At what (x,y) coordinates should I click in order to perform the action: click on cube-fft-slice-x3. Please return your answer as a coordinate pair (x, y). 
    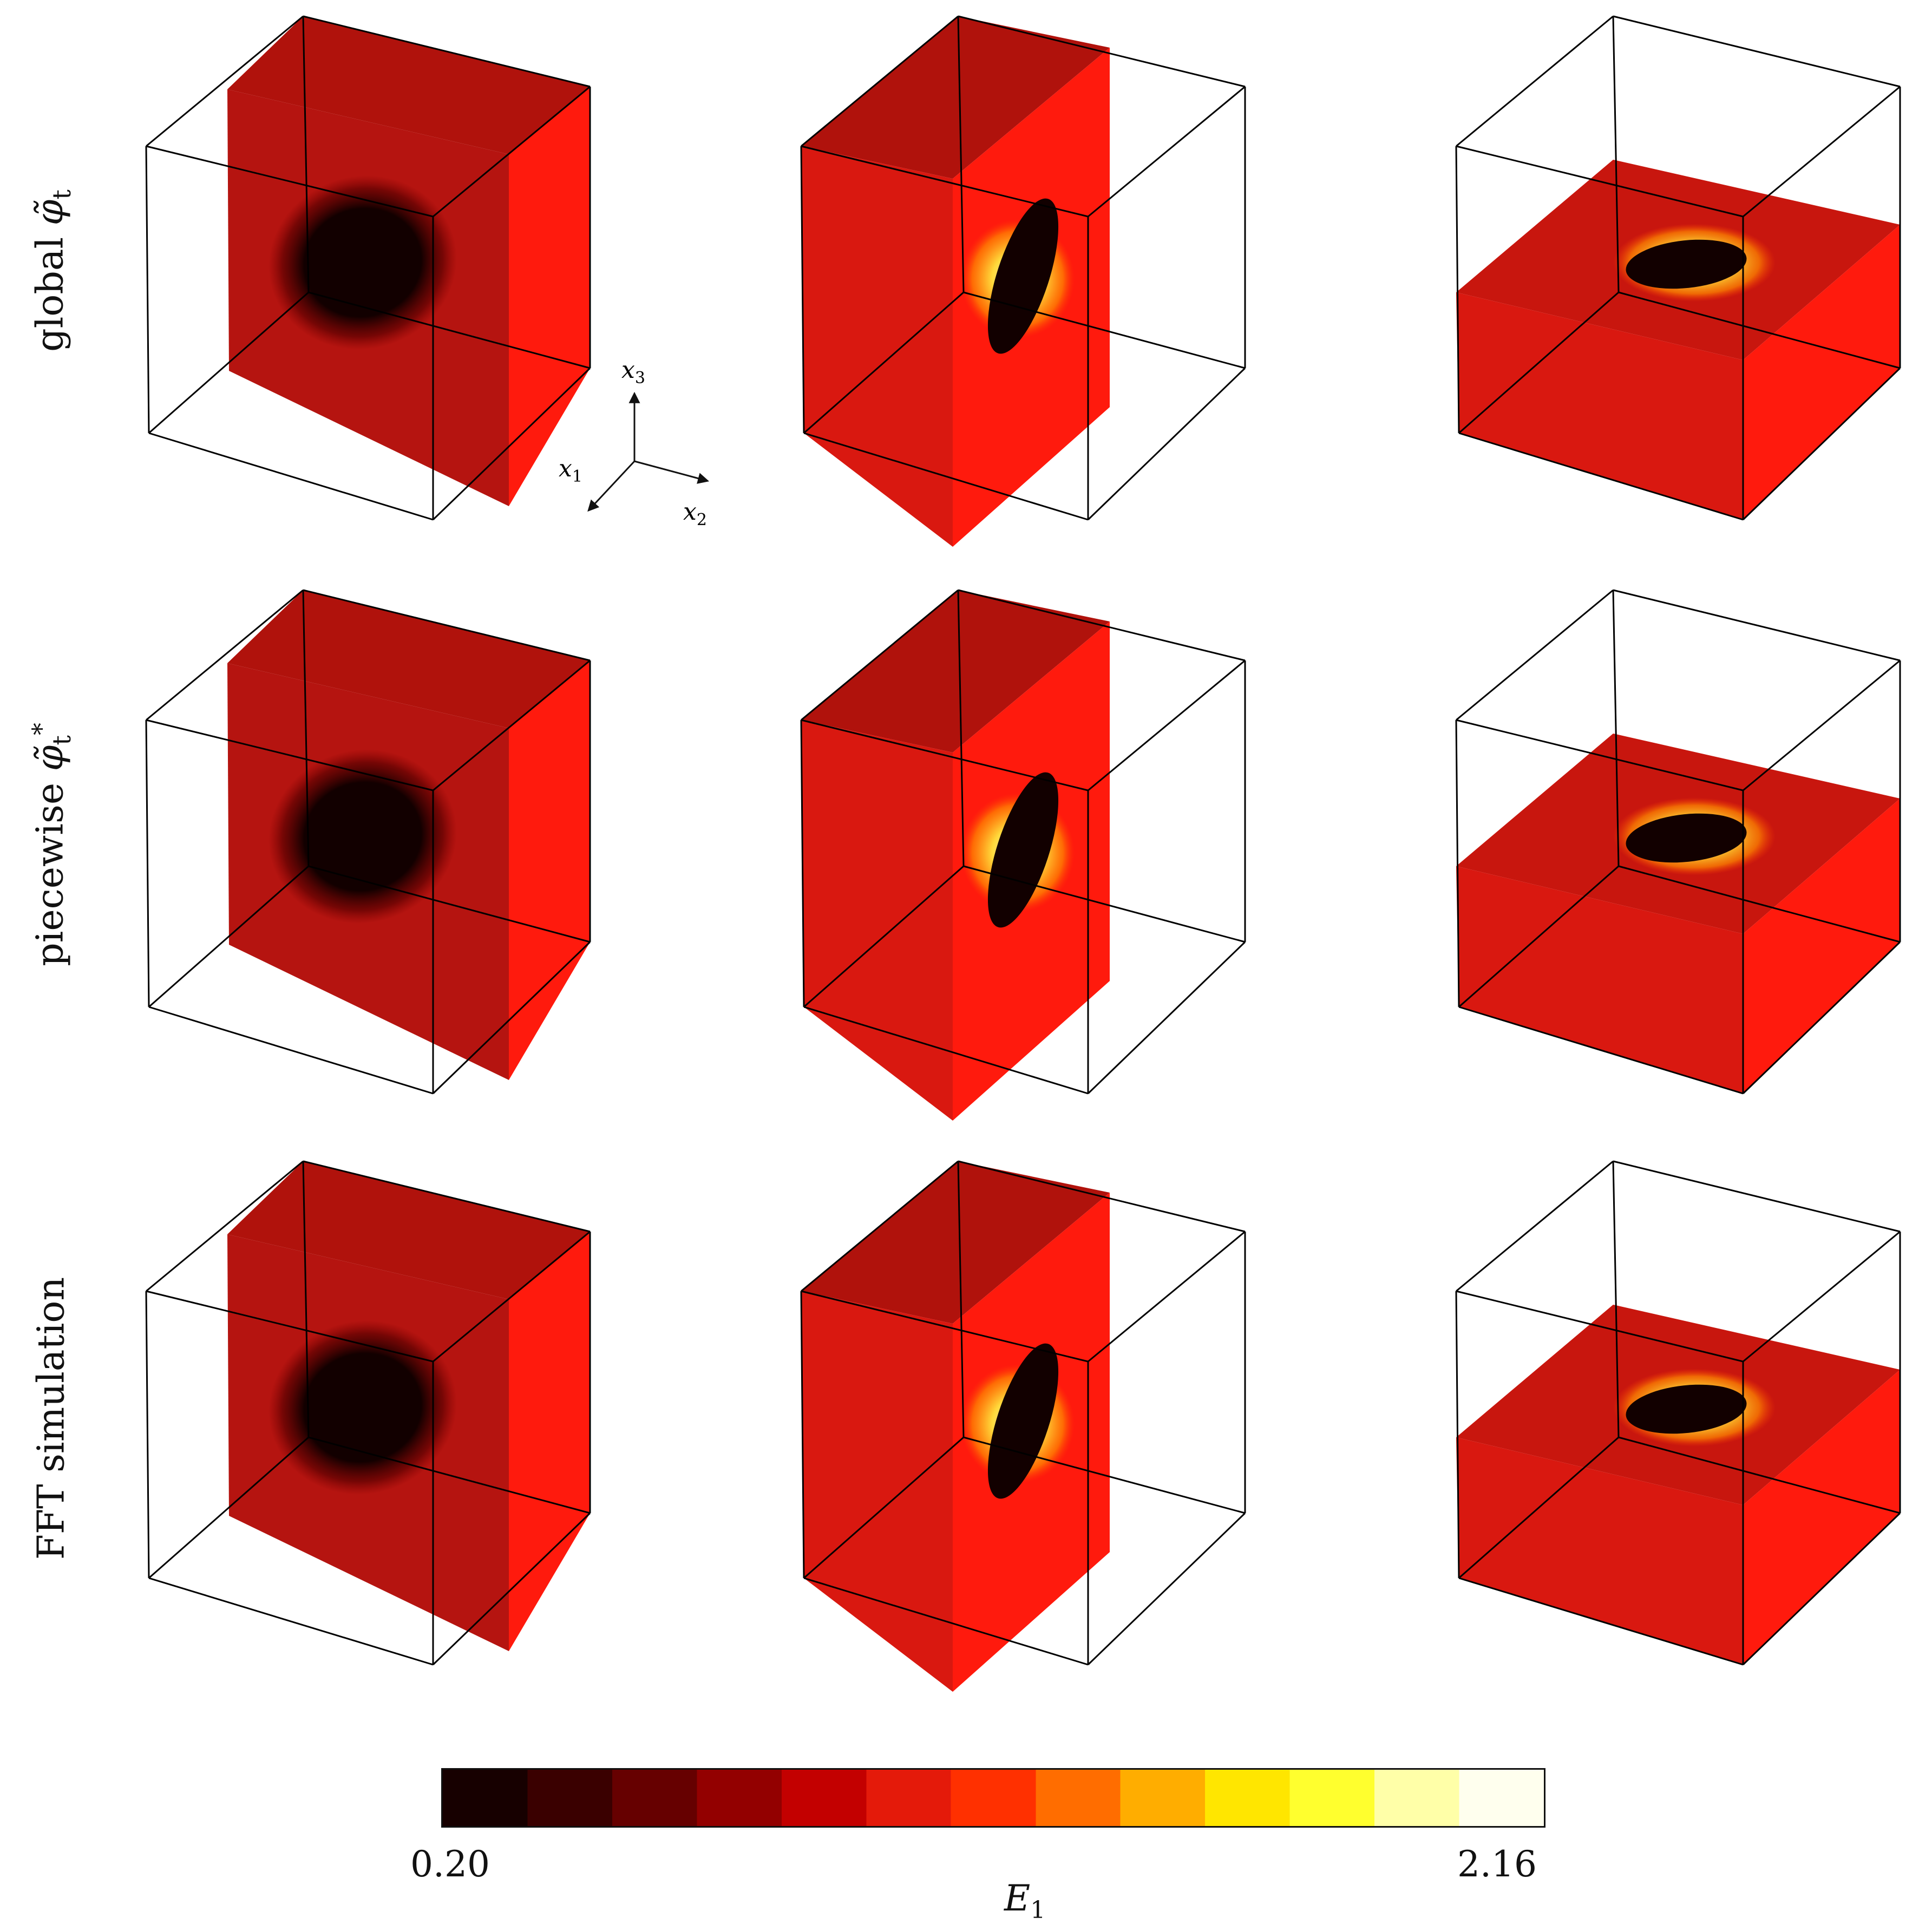
    Looking at the image, I should click on (1678, 1413).